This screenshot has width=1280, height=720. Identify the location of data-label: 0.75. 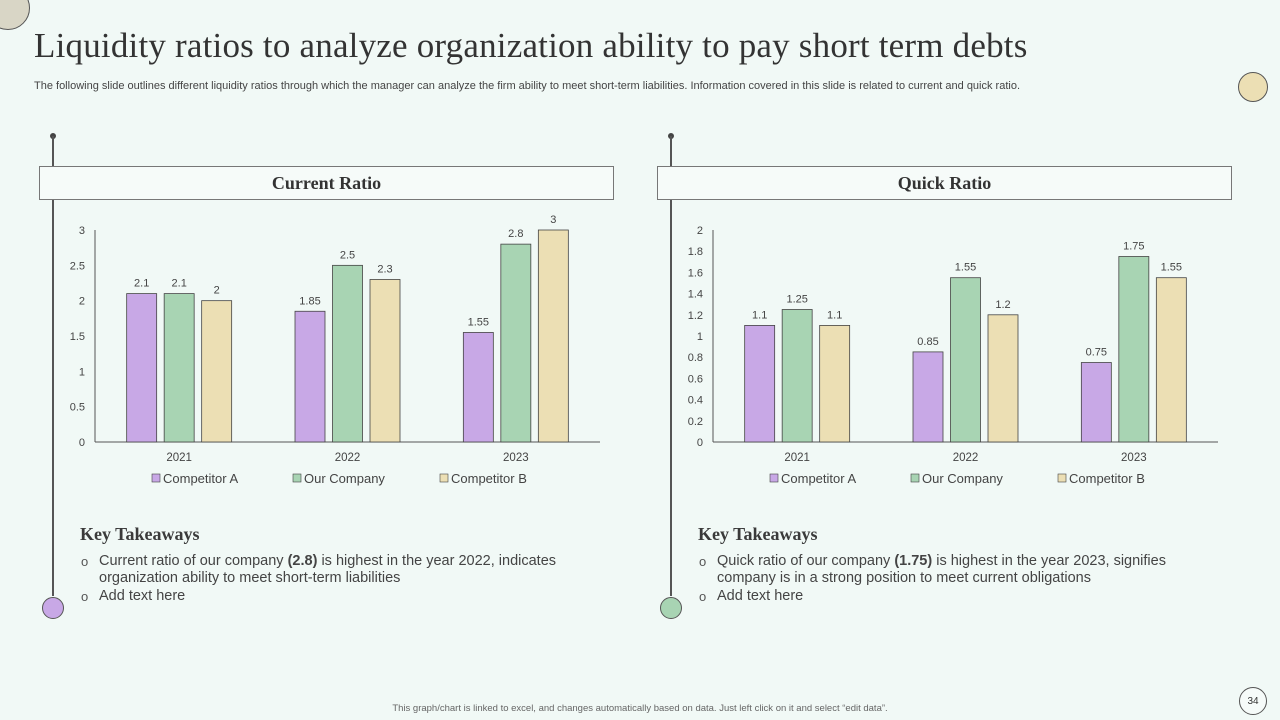
(1096, 353).